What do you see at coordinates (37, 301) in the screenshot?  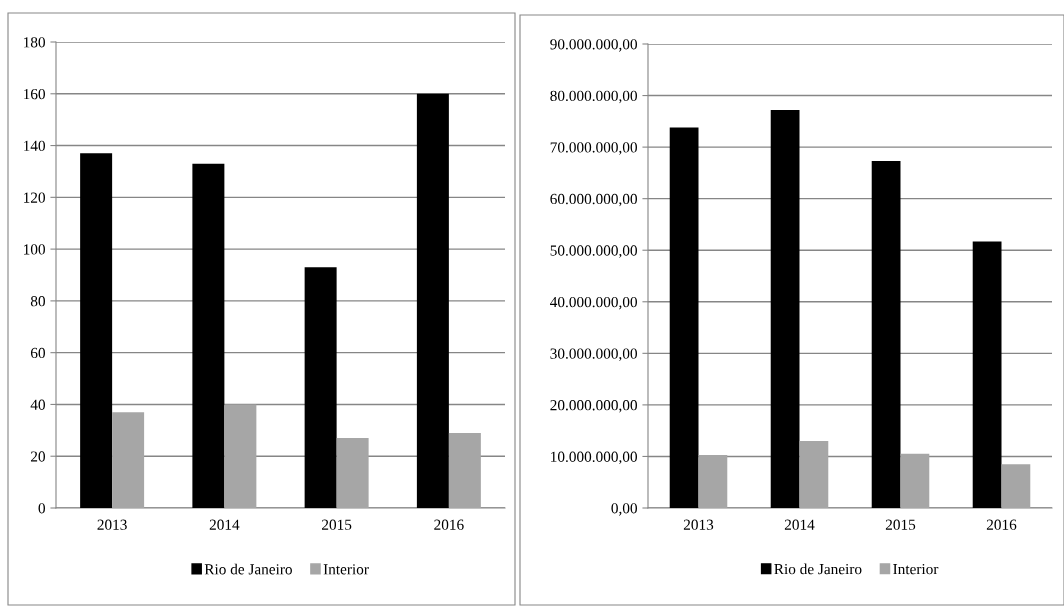 I see `y-tick-label: 80` at bounding box center [37, 301].